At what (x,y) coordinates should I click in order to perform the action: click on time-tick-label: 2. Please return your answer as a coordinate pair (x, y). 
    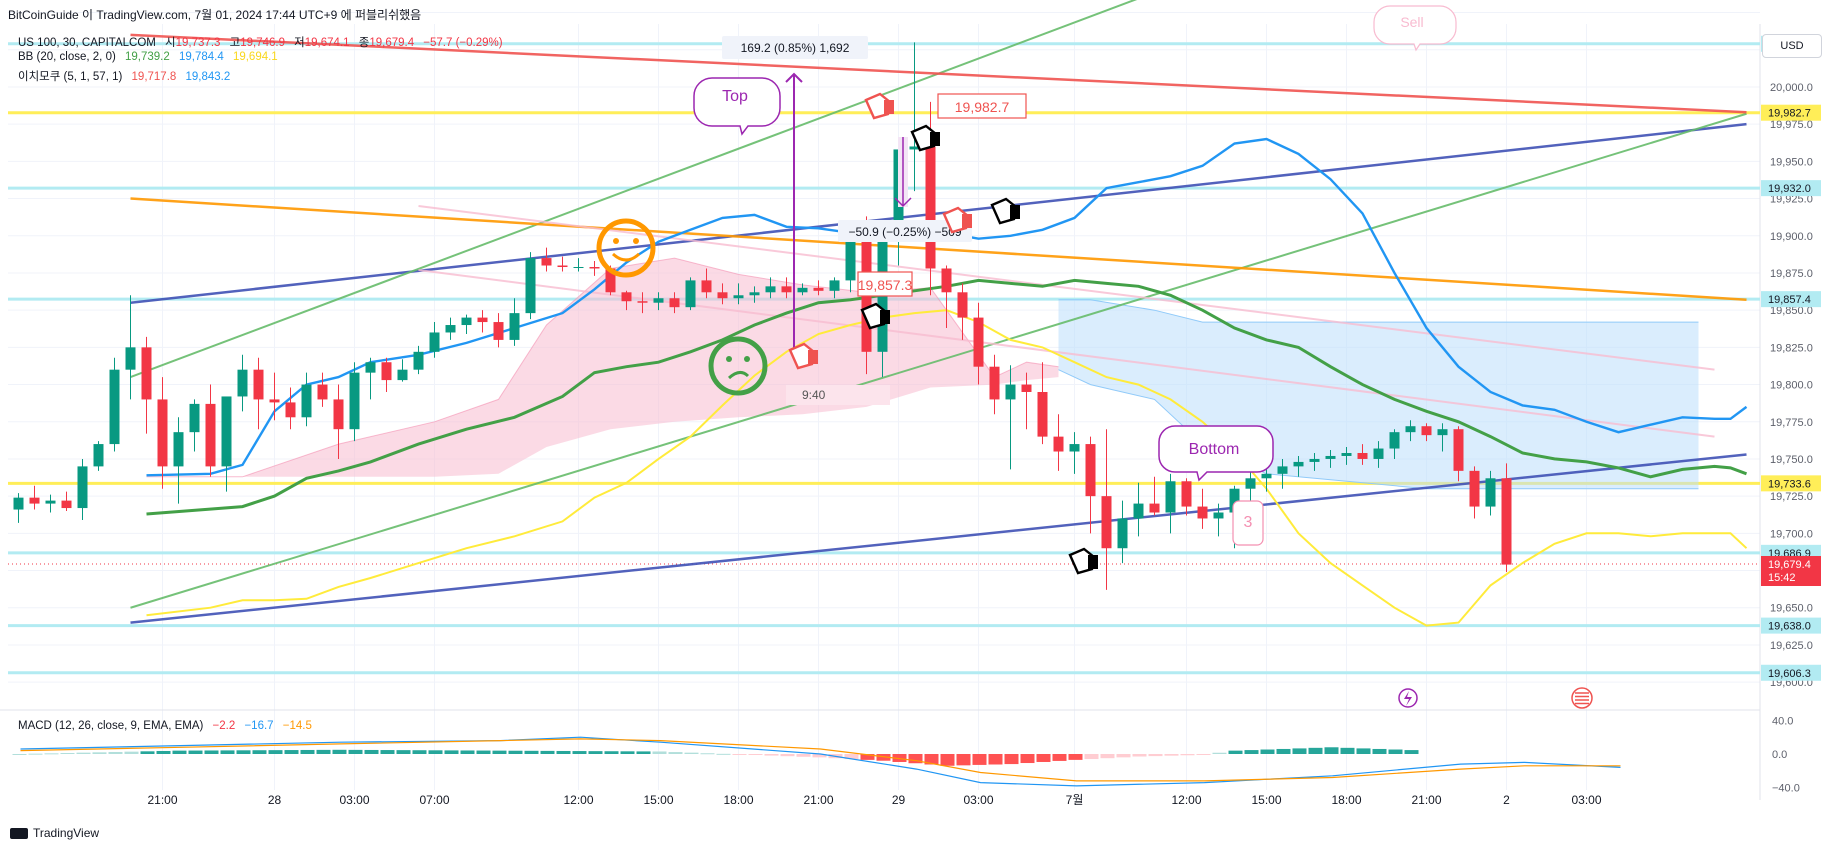
    Looking at the image, I should click on (1506, 800).